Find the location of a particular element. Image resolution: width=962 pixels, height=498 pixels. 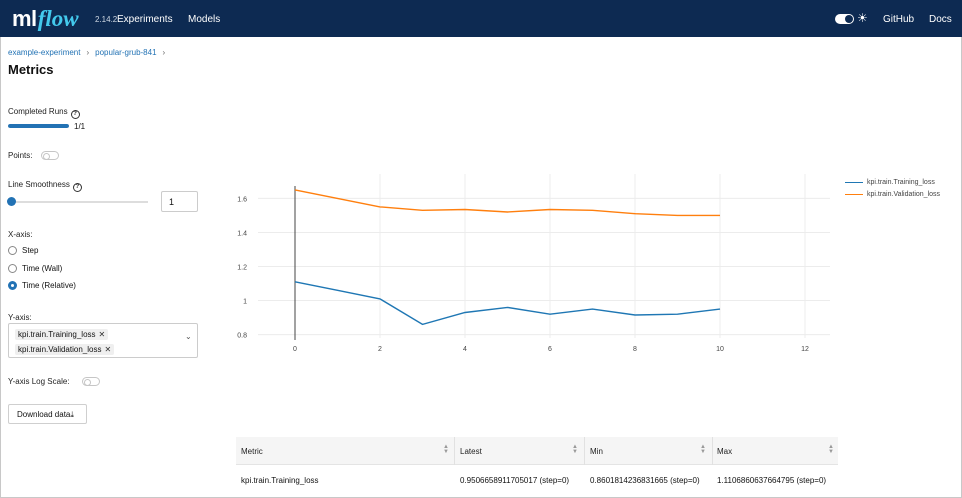

sun-icon: ☀ is located at coordinates (862, 18).